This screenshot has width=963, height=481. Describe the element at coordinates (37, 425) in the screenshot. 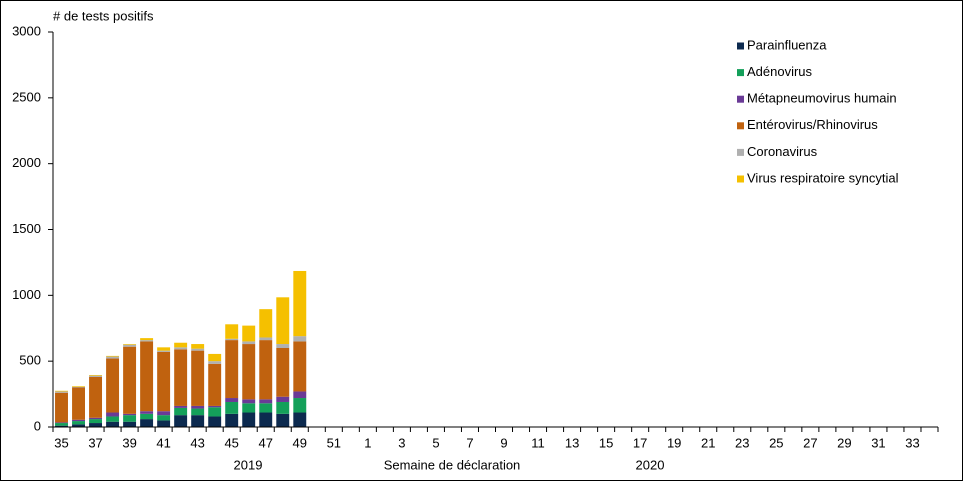

I see `y-tick-label: 0` at that location.